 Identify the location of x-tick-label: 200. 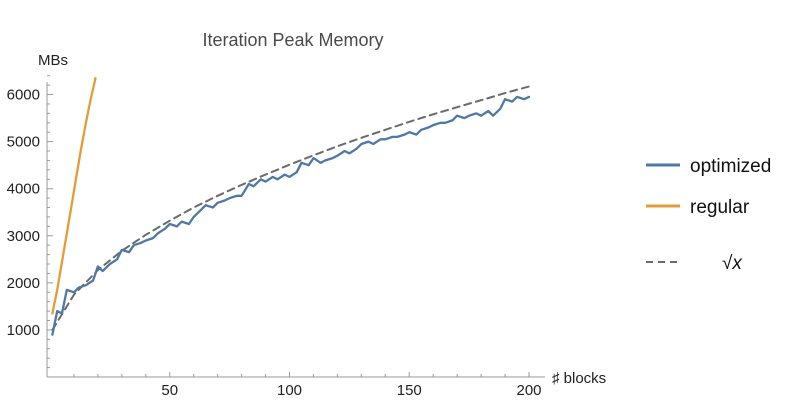
(528, 390).